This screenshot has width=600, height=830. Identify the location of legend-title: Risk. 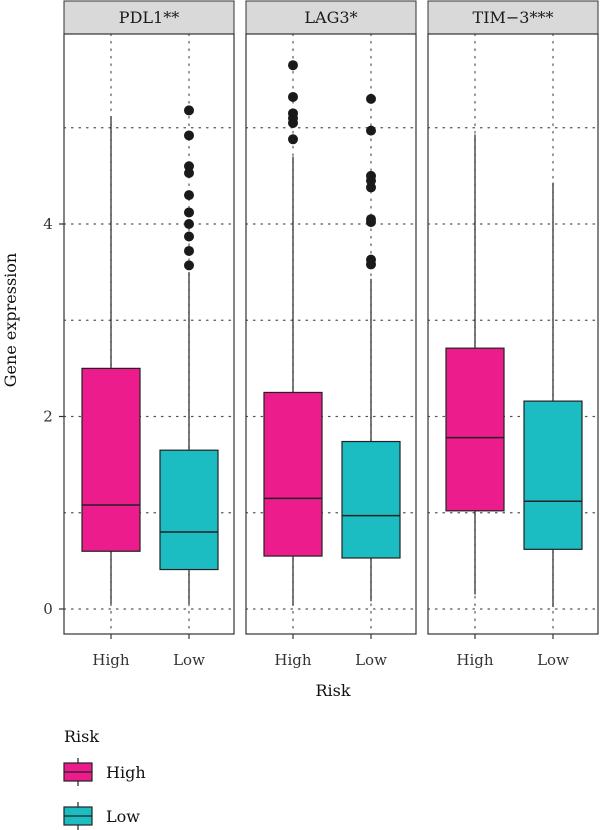
(81, 736).